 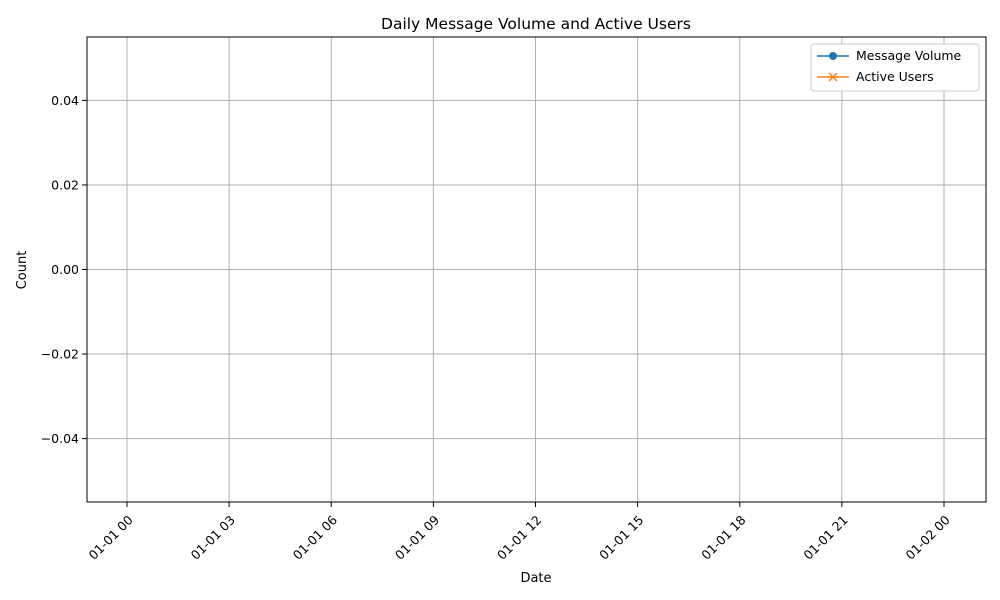 What do you see at coordinates (909, 55) in the screenshot?
I see `legend-label-message-volume: Message Volume` at bounding box center [909, 55].